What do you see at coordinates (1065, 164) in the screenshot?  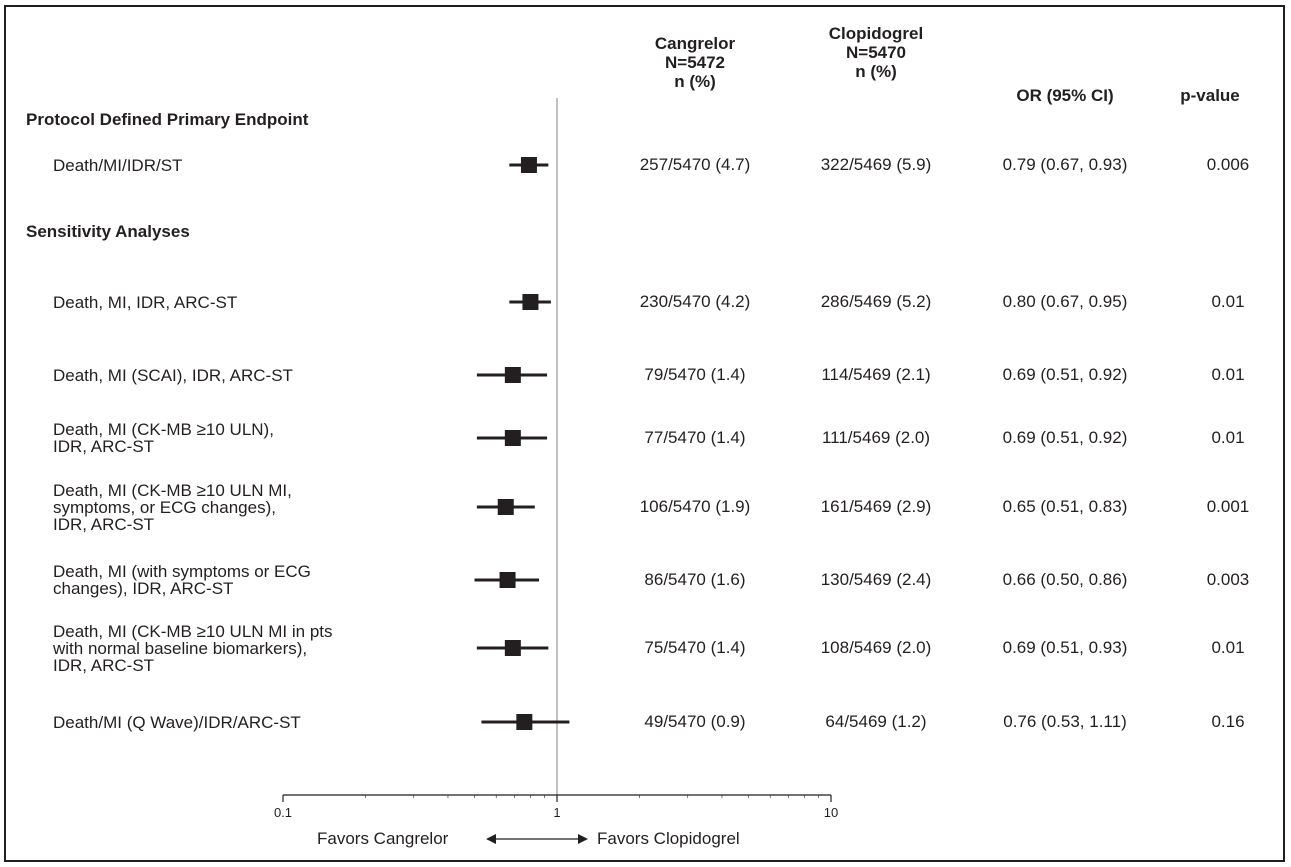 I see `cell-or: 0.79 (0.67, 0.93)` at bounding box center [1065, 164].